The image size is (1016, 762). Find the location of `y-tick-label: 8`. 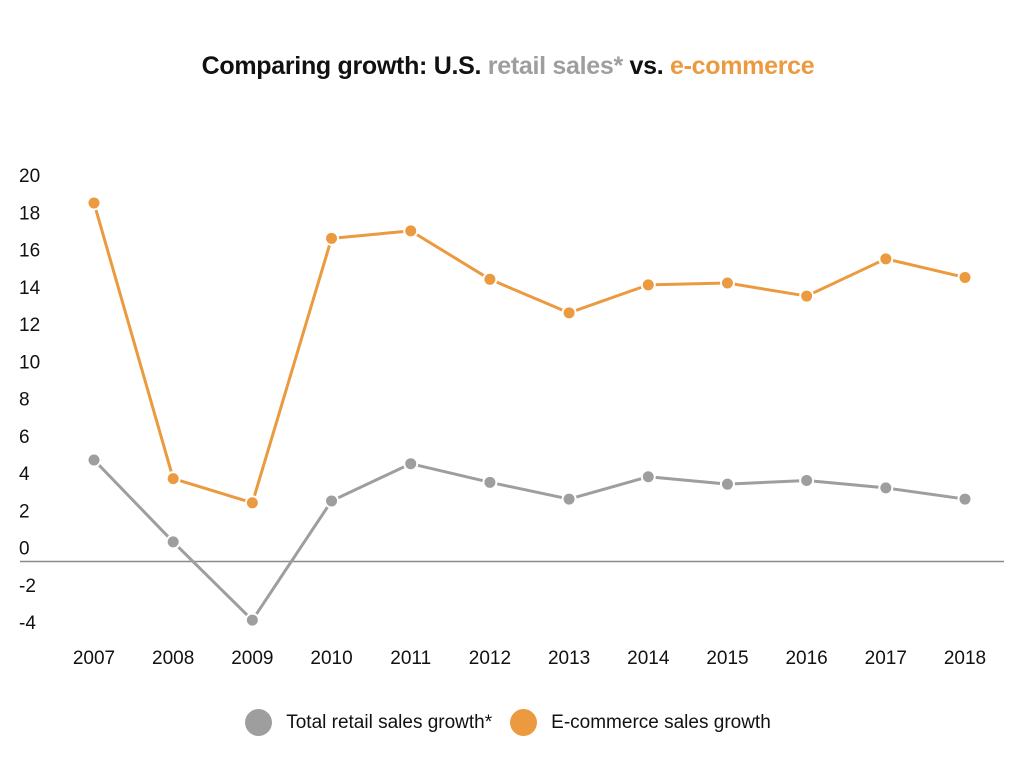

y-tick-label: 8 is located at coordinates (24, 400).